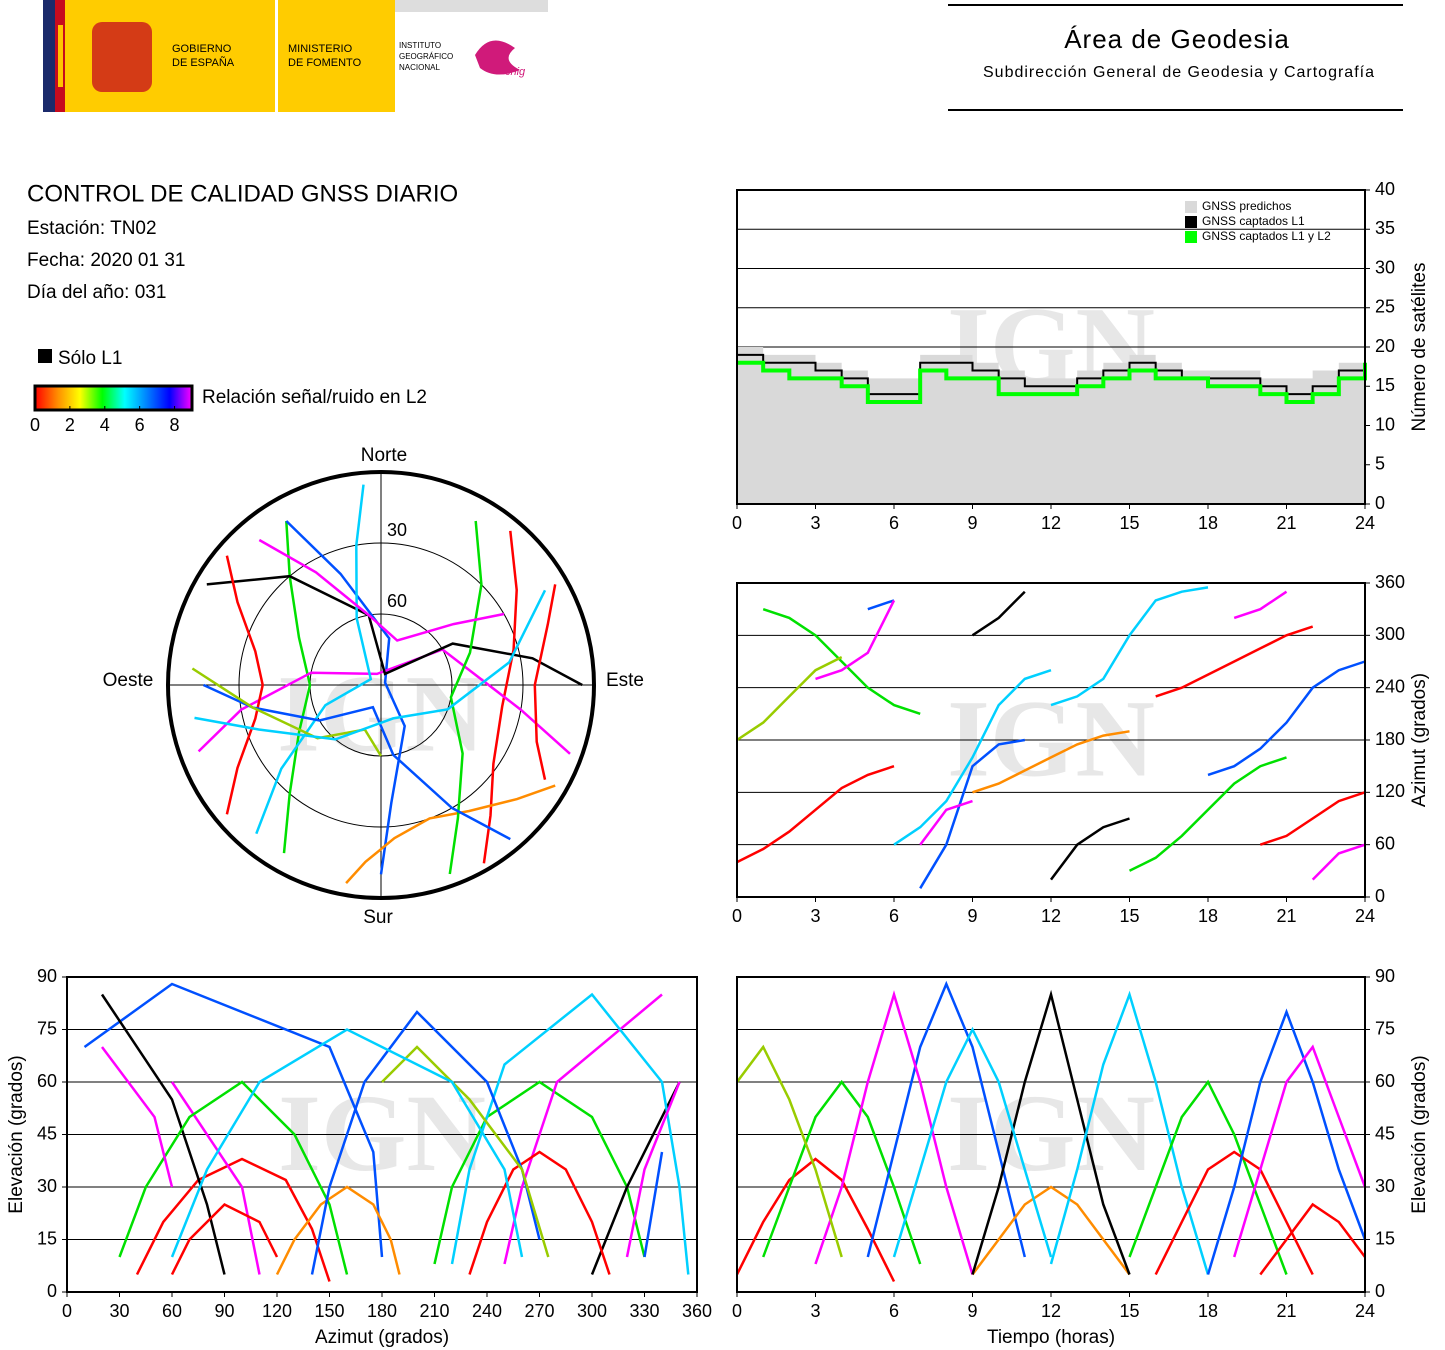 The height and width of the screenshot is (1350, 1445). Describe the element at coordinates (697, 1311) in the screenshot. I see `x-tick-label: 360` at that location.